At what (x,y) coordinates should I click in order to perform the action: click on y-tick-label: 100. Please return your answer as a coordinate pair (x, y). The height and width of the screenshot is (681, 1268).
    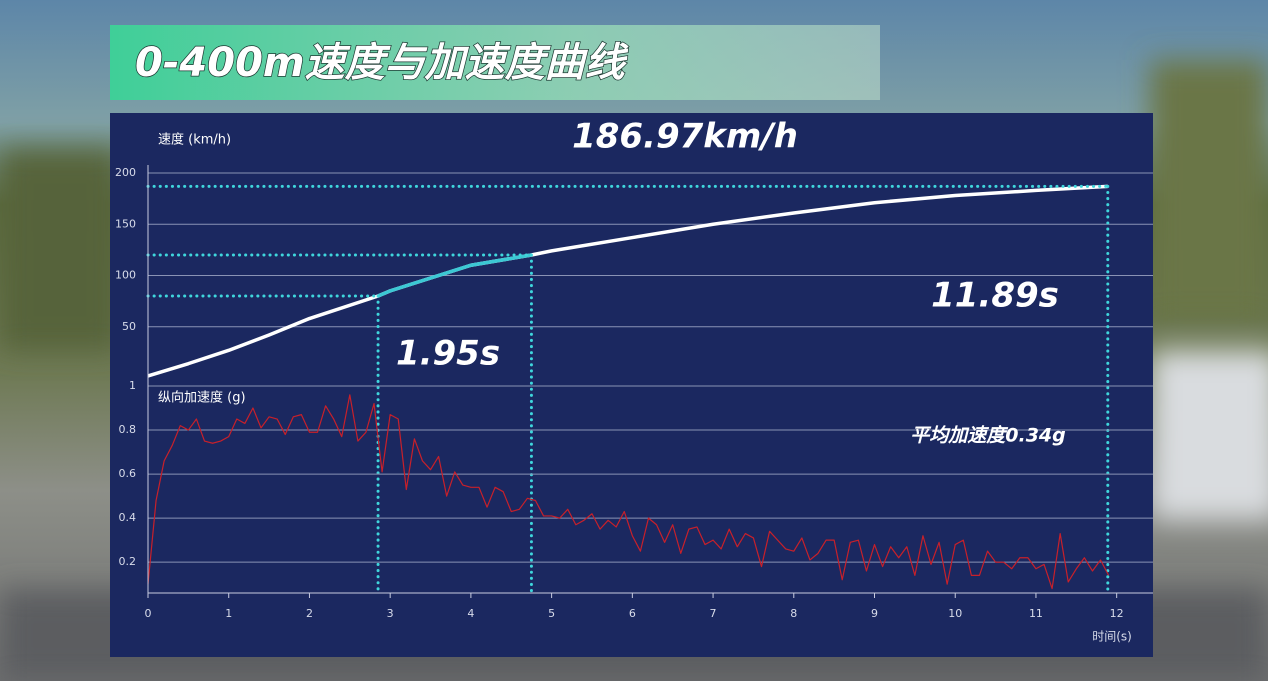
    Looking at the image, I should click on (125, 275).